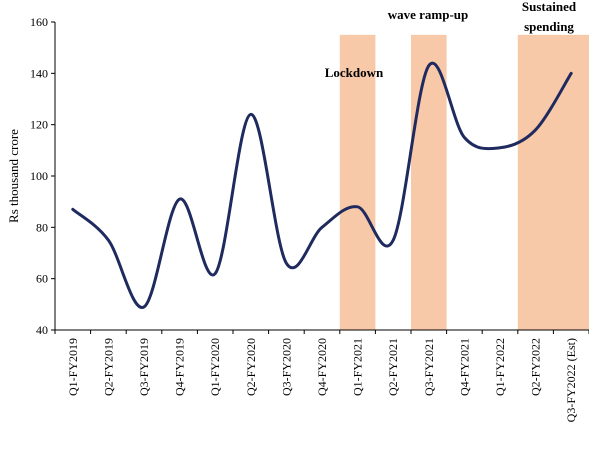 The height and width of the screenshot is (457, 589). Describe the element at coordinates (286, 367) in the screenshot. I see `x-tick-label: Q3-FY2020` at that location.